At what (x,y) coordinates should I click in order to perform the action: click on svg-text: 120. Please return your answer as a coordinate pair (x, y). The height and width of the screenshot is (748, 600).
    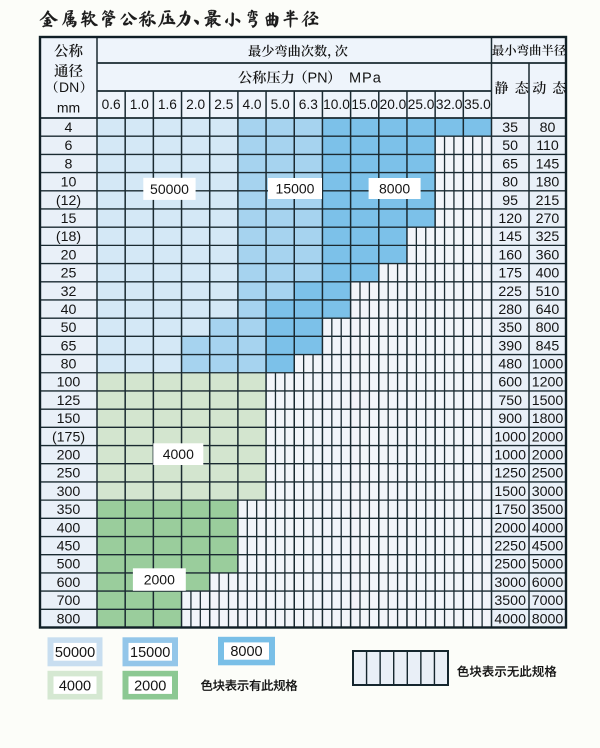
    Looking at the image, I should click on (510, 219).